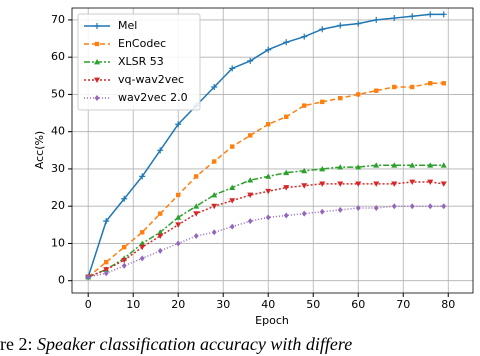  What do you see at coordinates (58, 242) in the screenshot?
I see `y-tick-label: 10` at bounding box center [58, 242].